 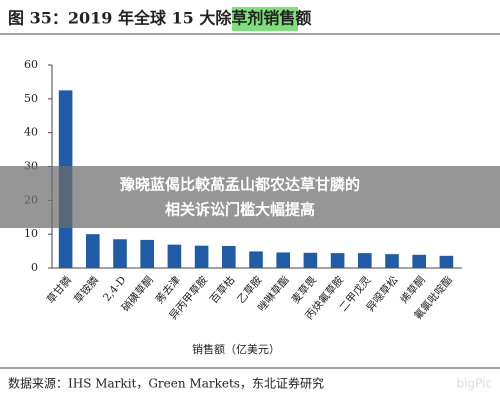 I want to click on y-tick-label: 50, so click(x=31, y=98).